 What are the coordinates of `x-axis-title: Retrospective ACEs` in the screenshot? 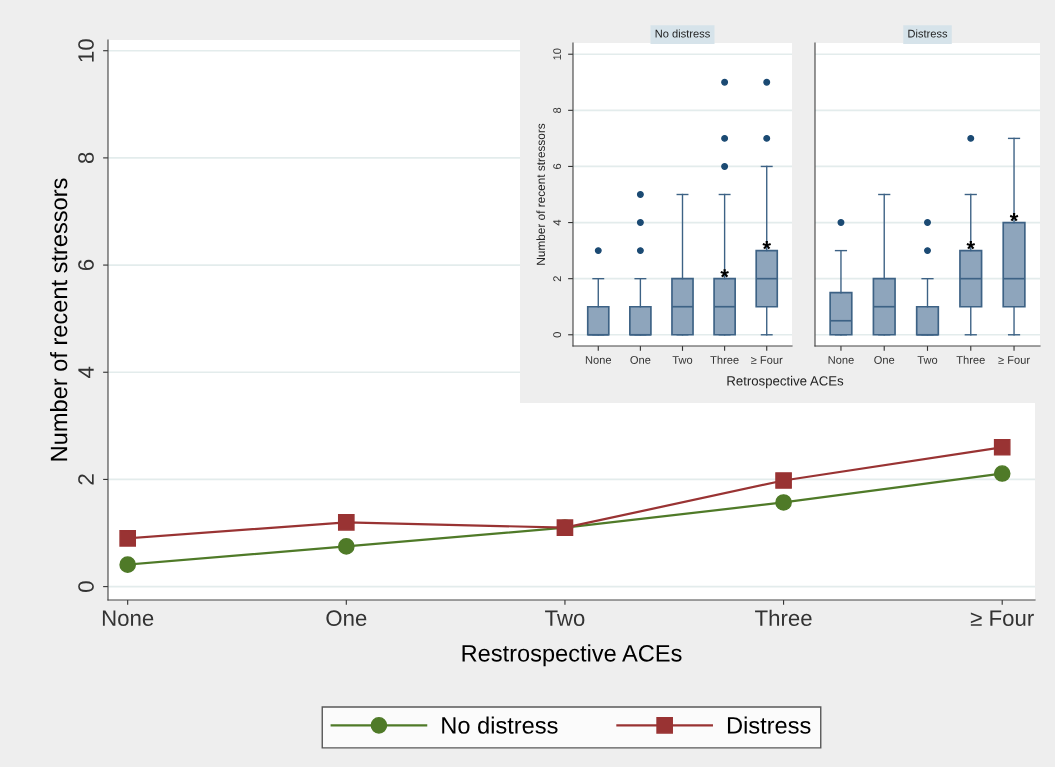 It's located at (785, 382).